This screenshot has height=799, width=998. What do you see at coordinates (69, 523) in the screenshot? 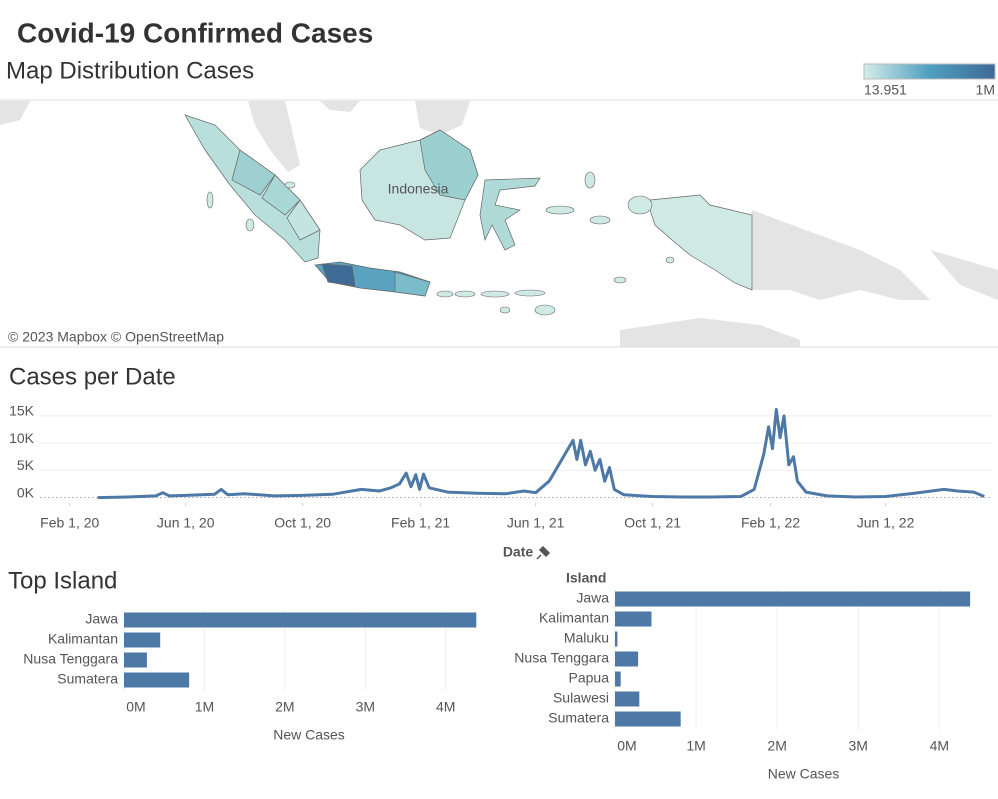
I see `x-tick-label: Feb 1, 20` at bounding box center [69, 523].